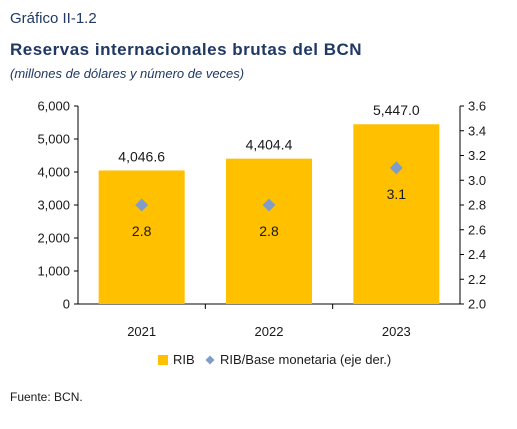 This screenshot has width=517, height=429. What do you see at coordinates (127, 73) in the screenshot?
I see `chart-subtitle: (millones de dólares y número de veces)` at bounding box center [127, 73].